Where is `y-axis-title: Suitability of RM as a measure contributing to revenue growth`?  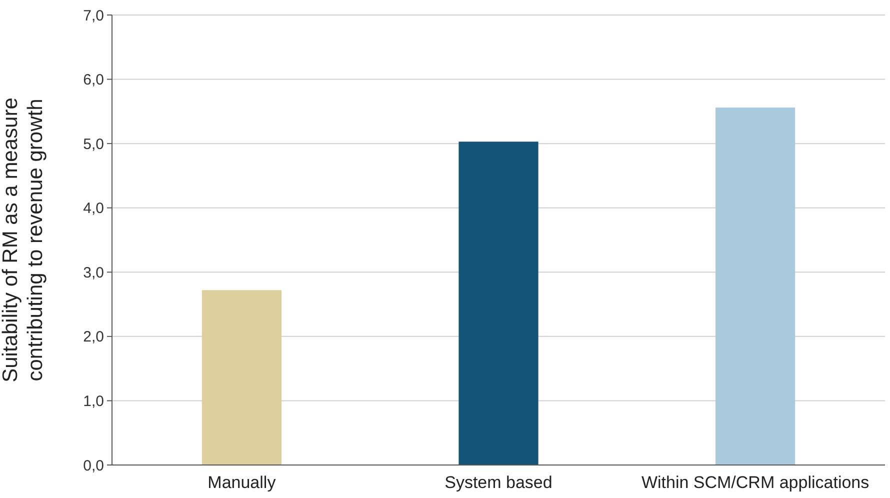 y-axis-title: Suitability of RM as a measure contributing to revenue growth is located at coordinates (23, 240).